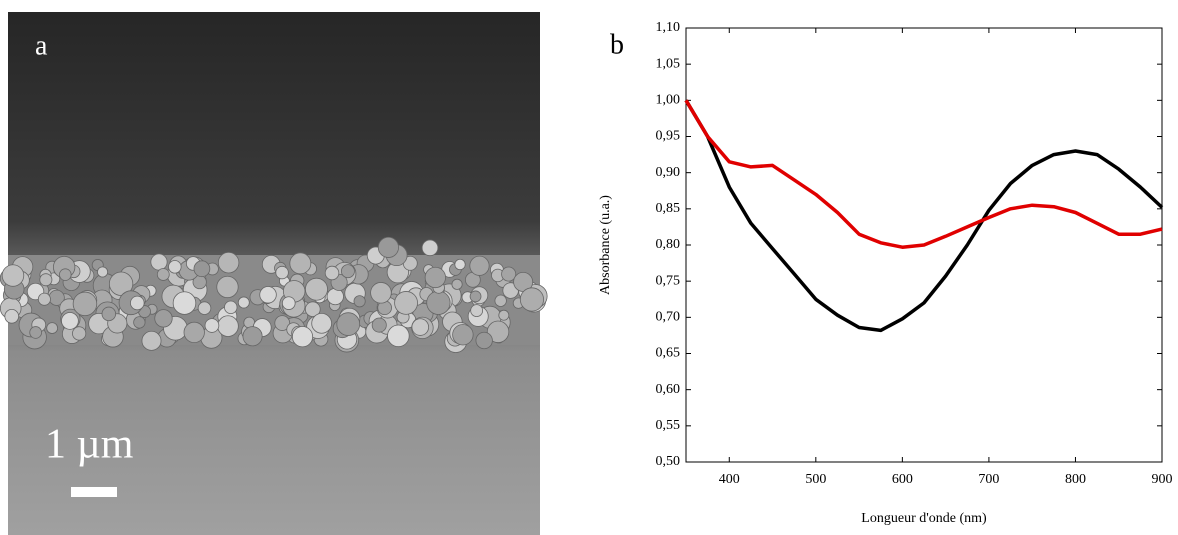 Image resolution: width=1178 pixels, height=535 pixels. Describe the element at coordinates (668, 425) in the screenshot. I see `y-tick-label: 0,55` at that location.